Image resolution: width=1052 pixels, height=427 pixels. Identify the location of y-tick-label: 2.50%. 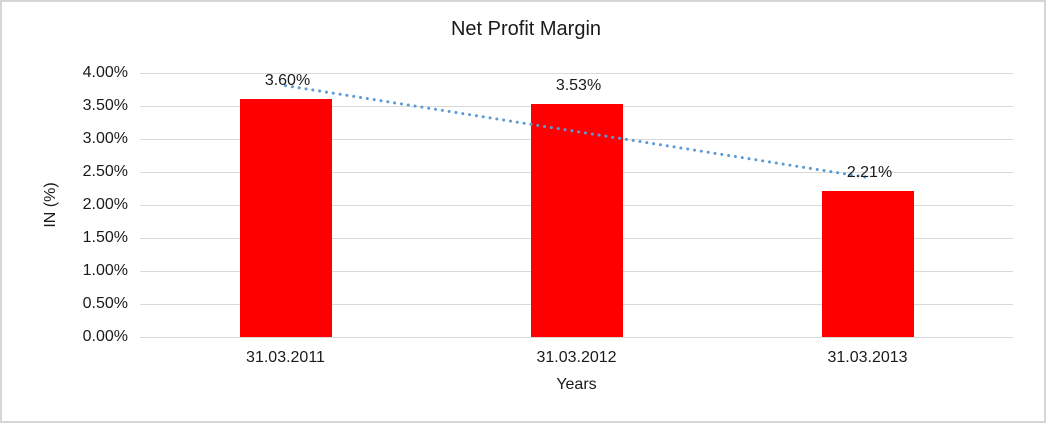
(105, 171).